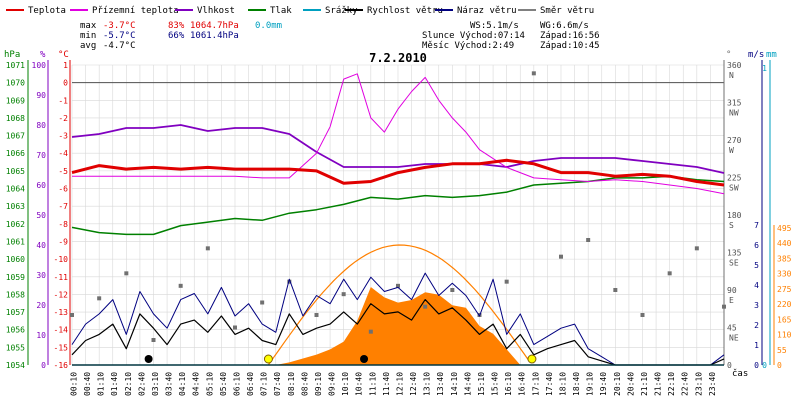 The width and height of the screenshot is (800, 404). I want to click on pressure-tick: 1070, so click(15, 83).